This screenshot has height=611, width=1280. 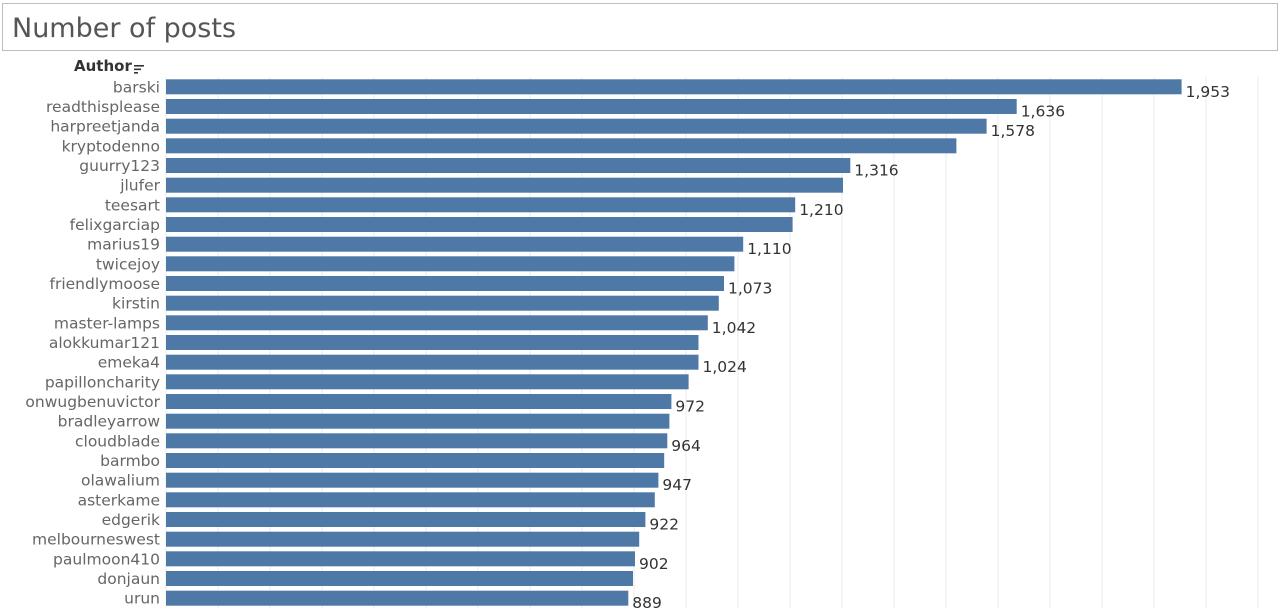 What do you see at coordinates (105, 127) in the screenshot?
I see `category-label: harpreetjanda` at bounding box center [105, 127].